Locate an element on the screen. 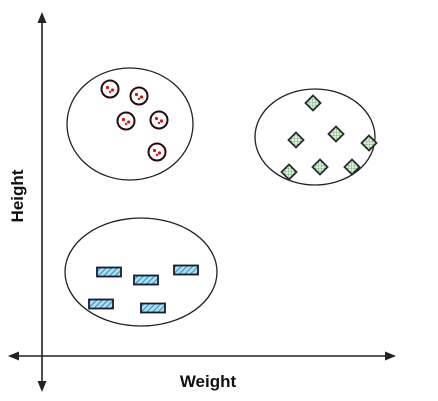 This screenshot has width=438, height=401. cluster-rectangles is located at coordinates (141, 272).